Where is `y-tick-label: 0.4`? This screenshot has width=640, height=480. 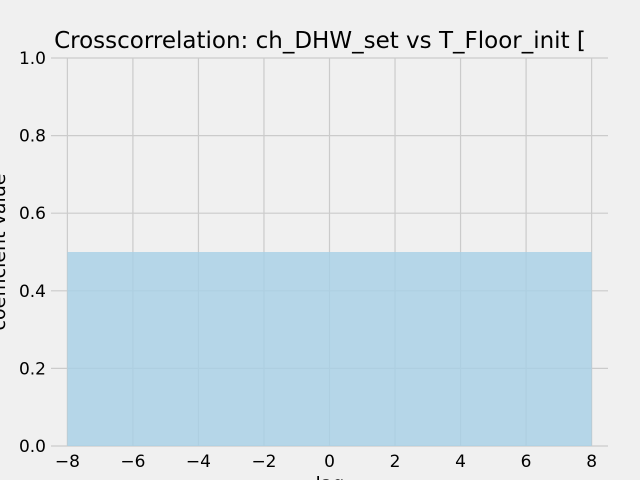
y-tick-label: 0.4 is located at coordinates (32, 292).